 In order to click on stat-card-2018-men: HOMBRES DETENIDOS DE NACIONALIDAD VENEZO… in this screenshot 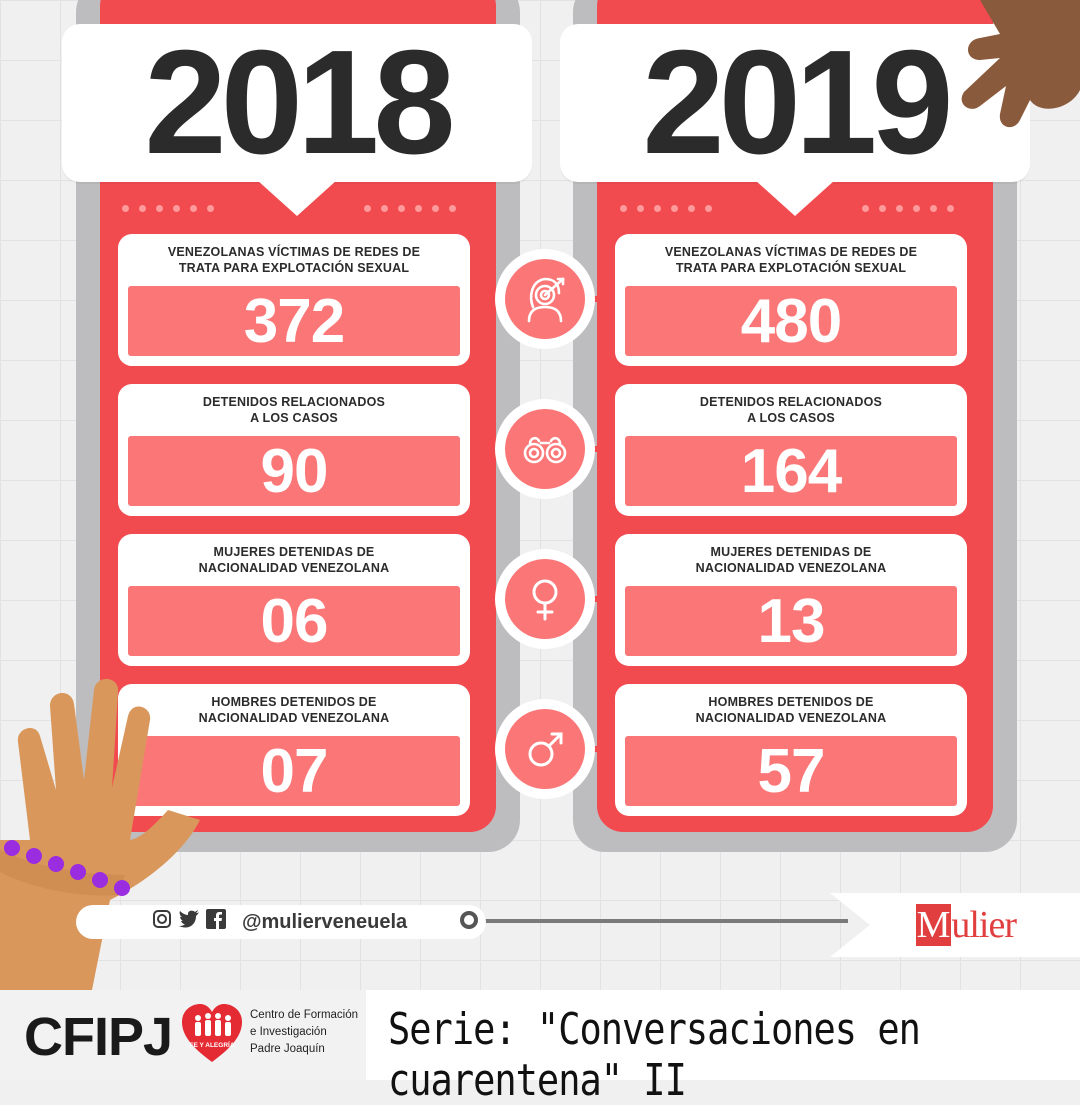, I will do `click(294, 750)`.